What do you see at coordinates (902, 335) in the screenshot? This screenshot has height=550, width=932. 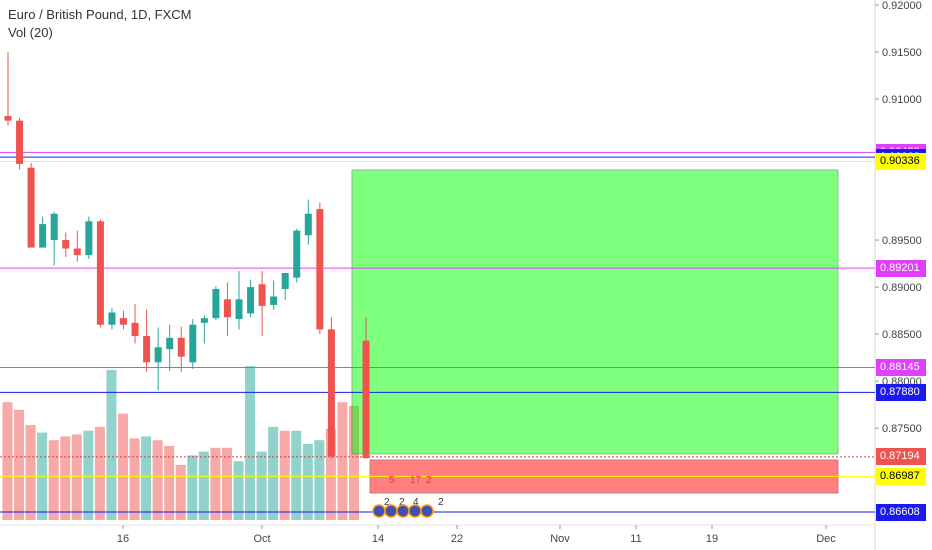 I see `price-tick-label: 0.88500` at bounding box center [902, 335].